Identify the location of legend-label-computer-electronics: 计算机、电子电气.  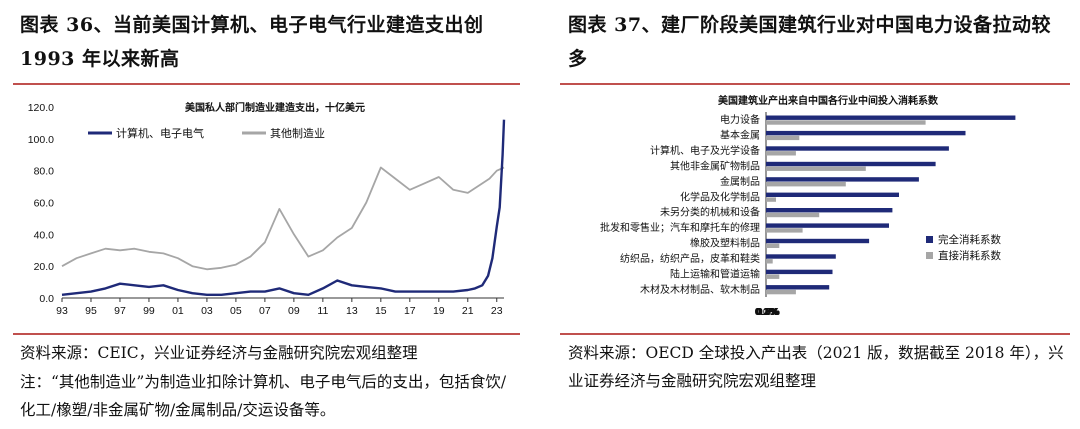
(160, 133).